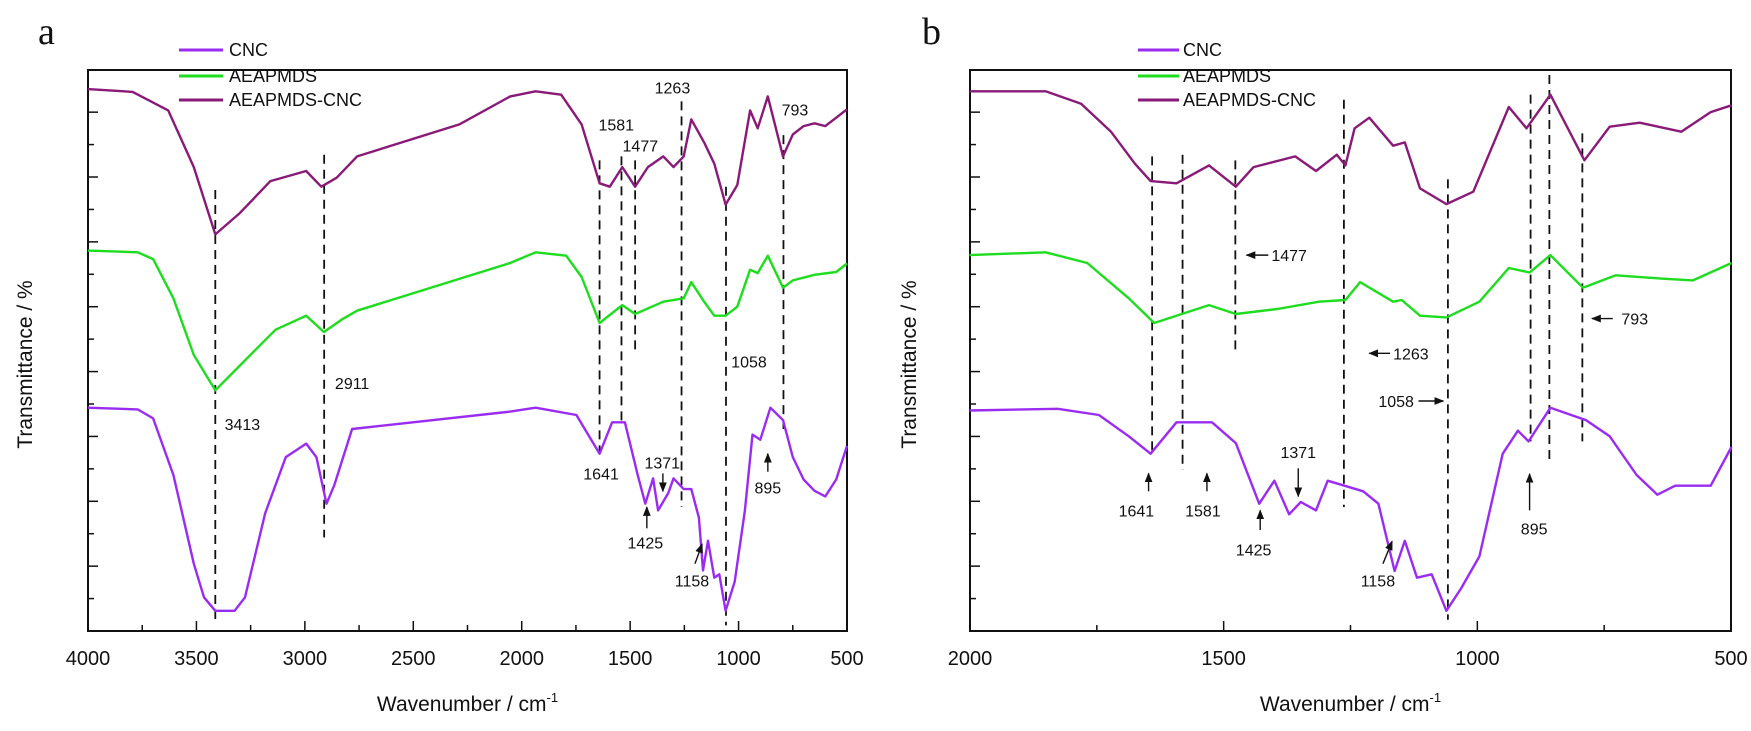 The image size is (1751, 731). What do you see at coordinates (88, 659) in the screenshot?
I see `x-tick-label: 4000` at bounding box center [88, 659].